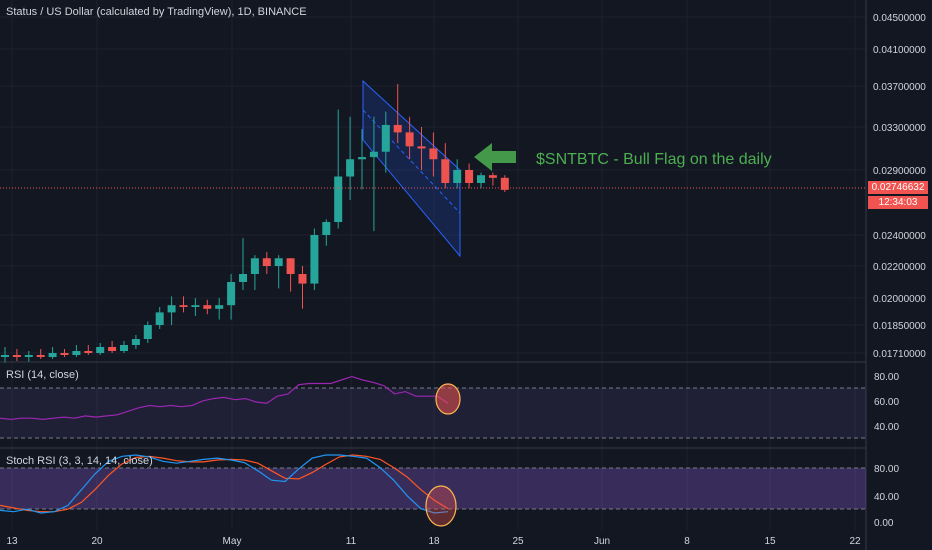 This screenshot has width=932, height=550. Describe the element at coordinates (898, 202) in the screenshot. I see `countdown-tag: 12:34:03` at that location.